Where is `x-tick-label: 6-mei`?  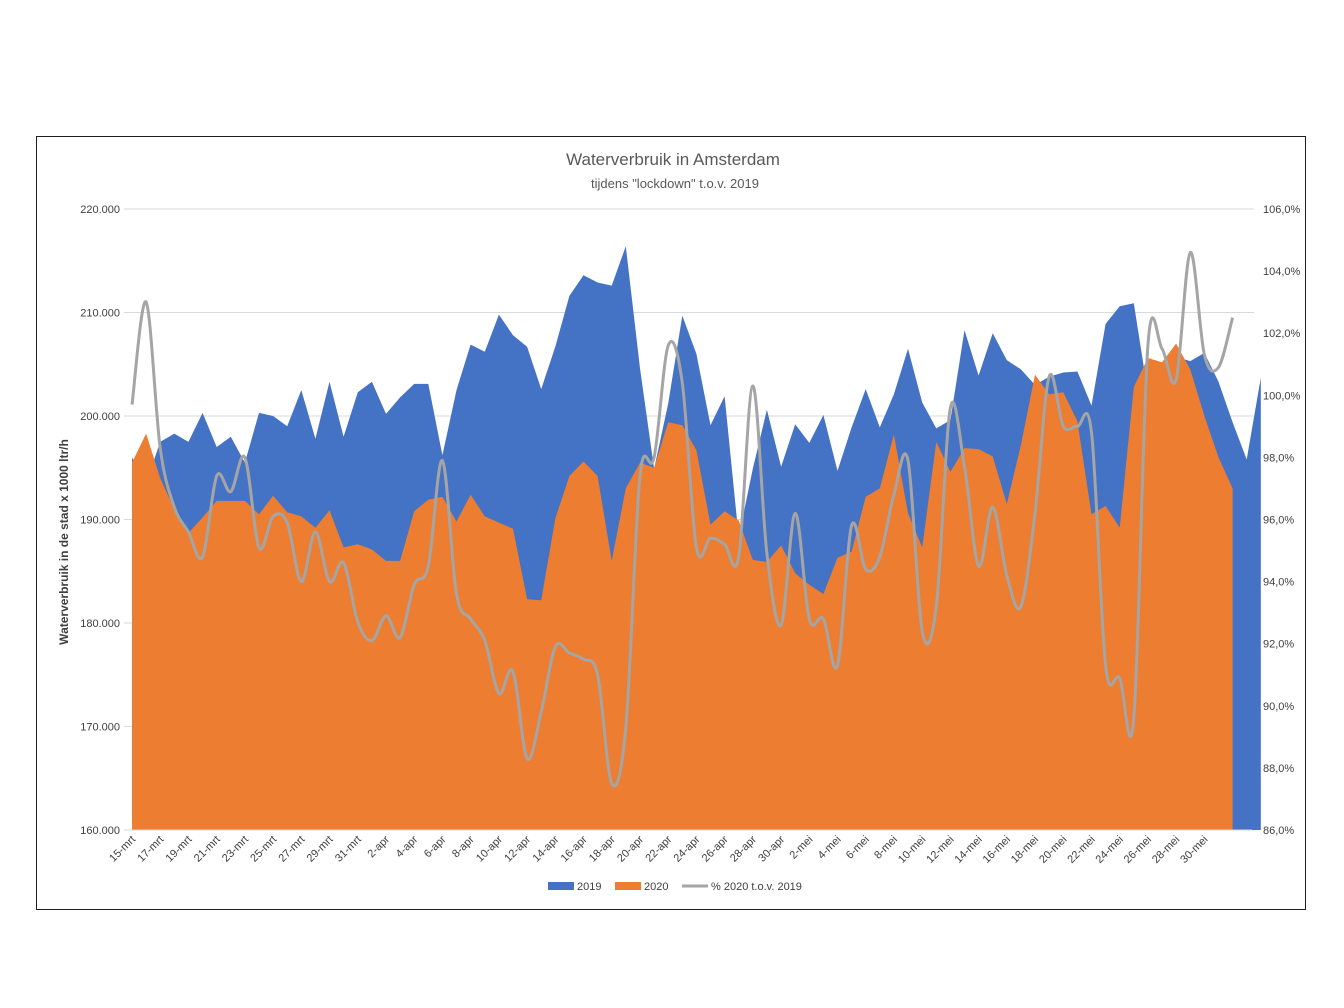 x-tick-label: 6-mei is located at coordinates (858, 848).